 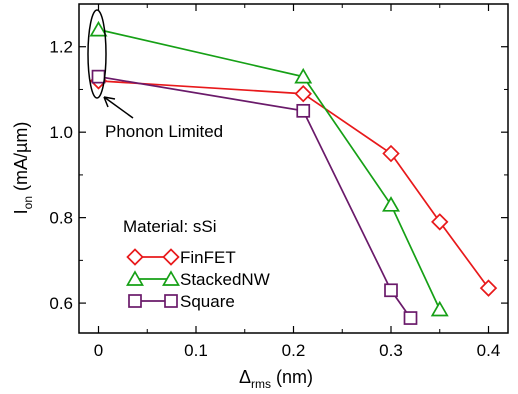 I want to click on legend-item-stackednw: StackedNW, so click(x=198, y=279).